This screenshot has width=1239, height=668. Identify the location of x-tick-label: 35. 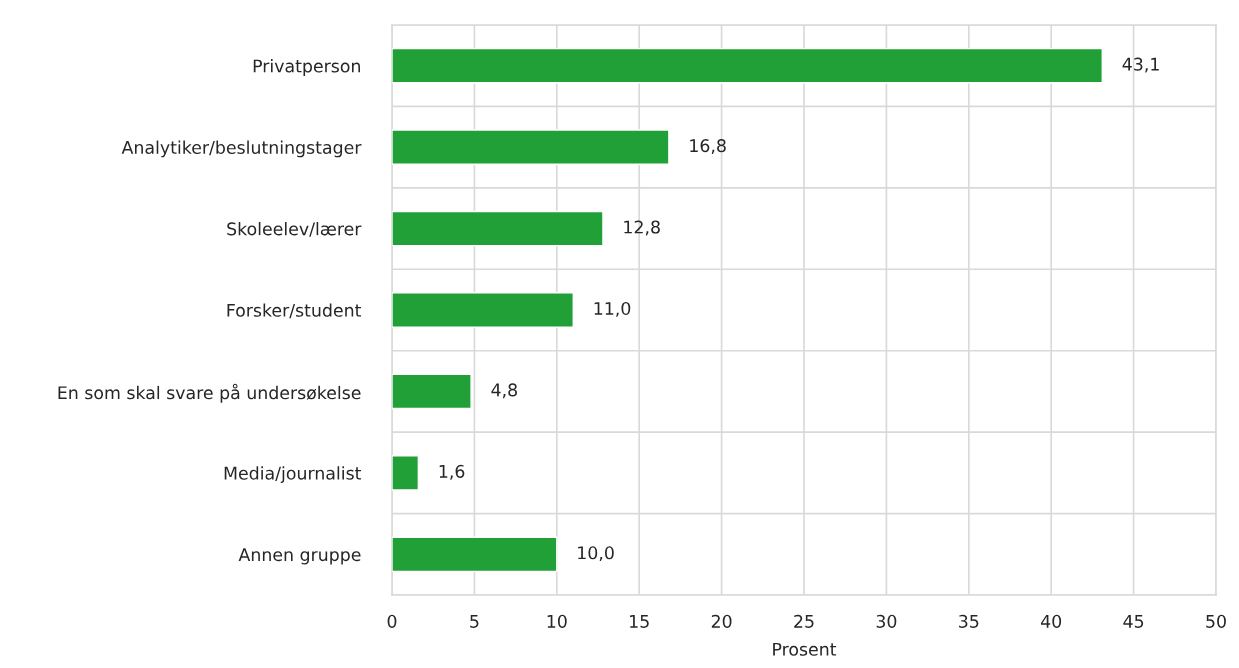
(969, 621).